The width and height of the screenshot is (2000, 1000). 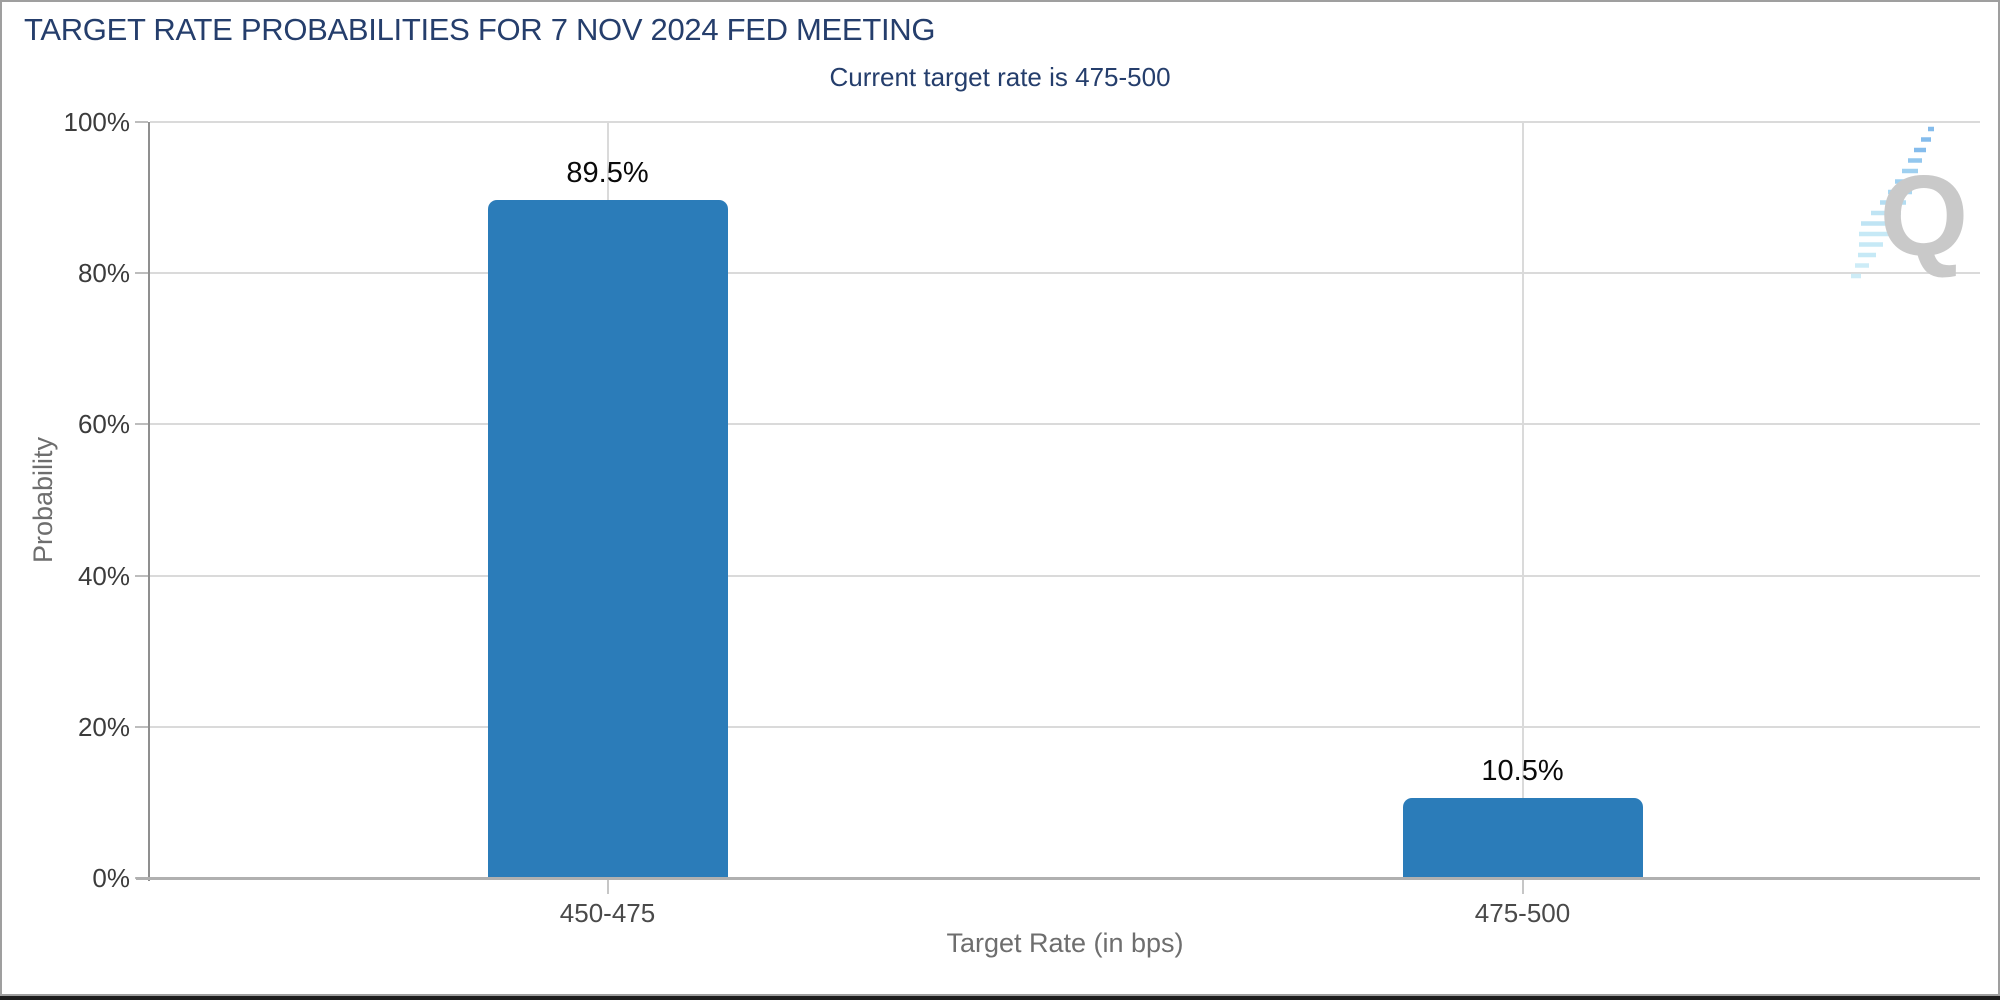 I want to click on quikstrike-q-logo-watermark: Q, so click(x=1908, y=203).